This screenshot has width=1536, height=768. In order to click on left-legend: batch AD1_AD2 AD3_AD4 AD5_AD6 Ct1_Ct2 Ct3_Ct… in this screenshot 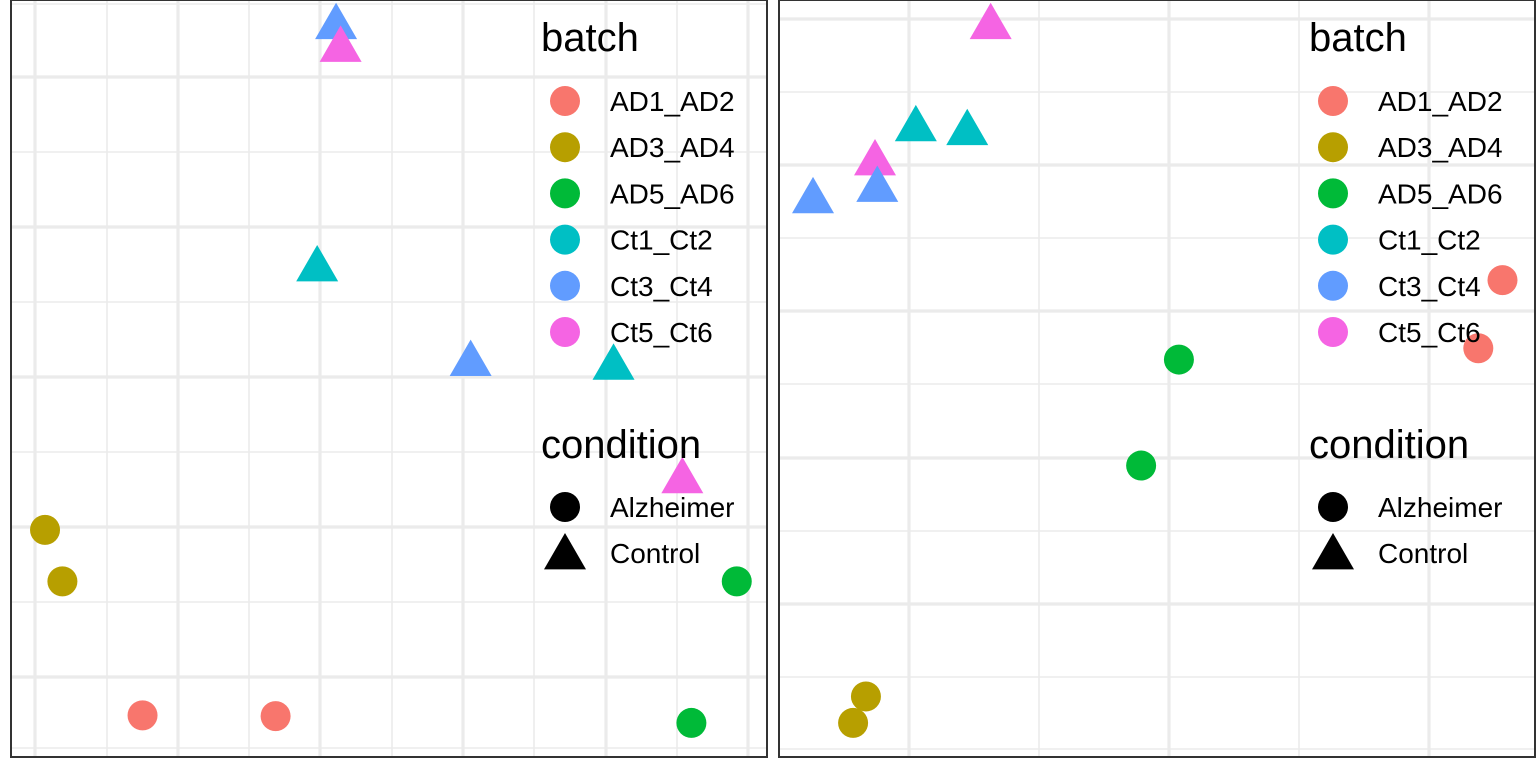, I will do `click(638, 293)`.